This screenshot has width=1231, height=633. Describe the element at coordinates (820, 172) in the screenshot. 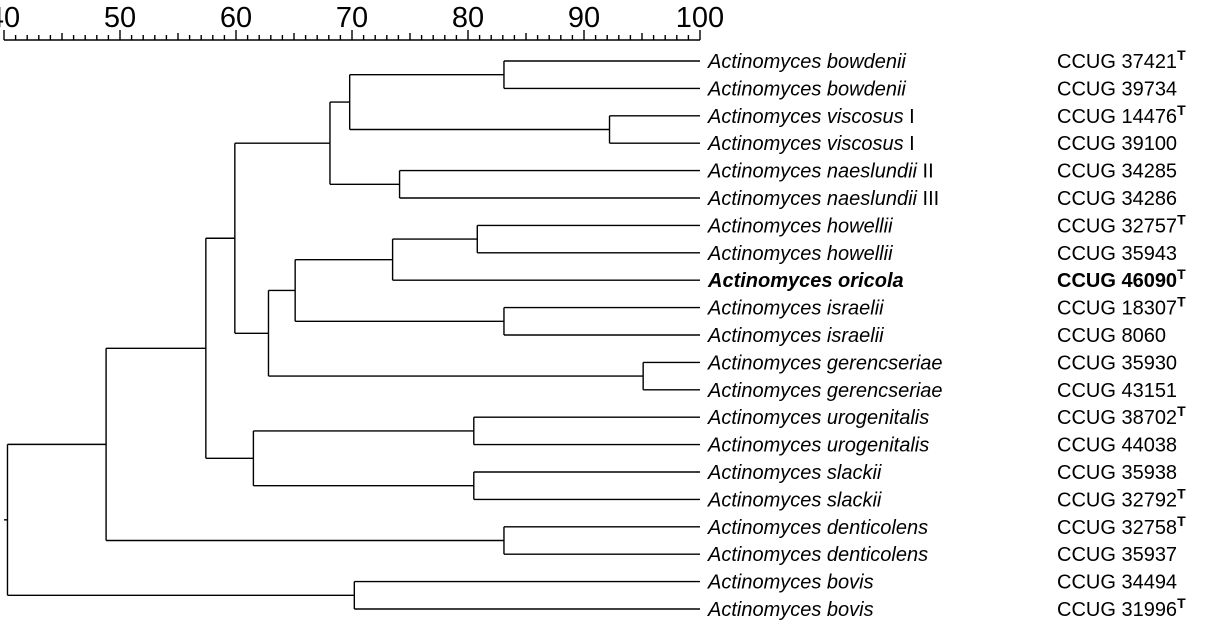

I see `leaf-species-label: Actinomyces naeslundii II` at that location.